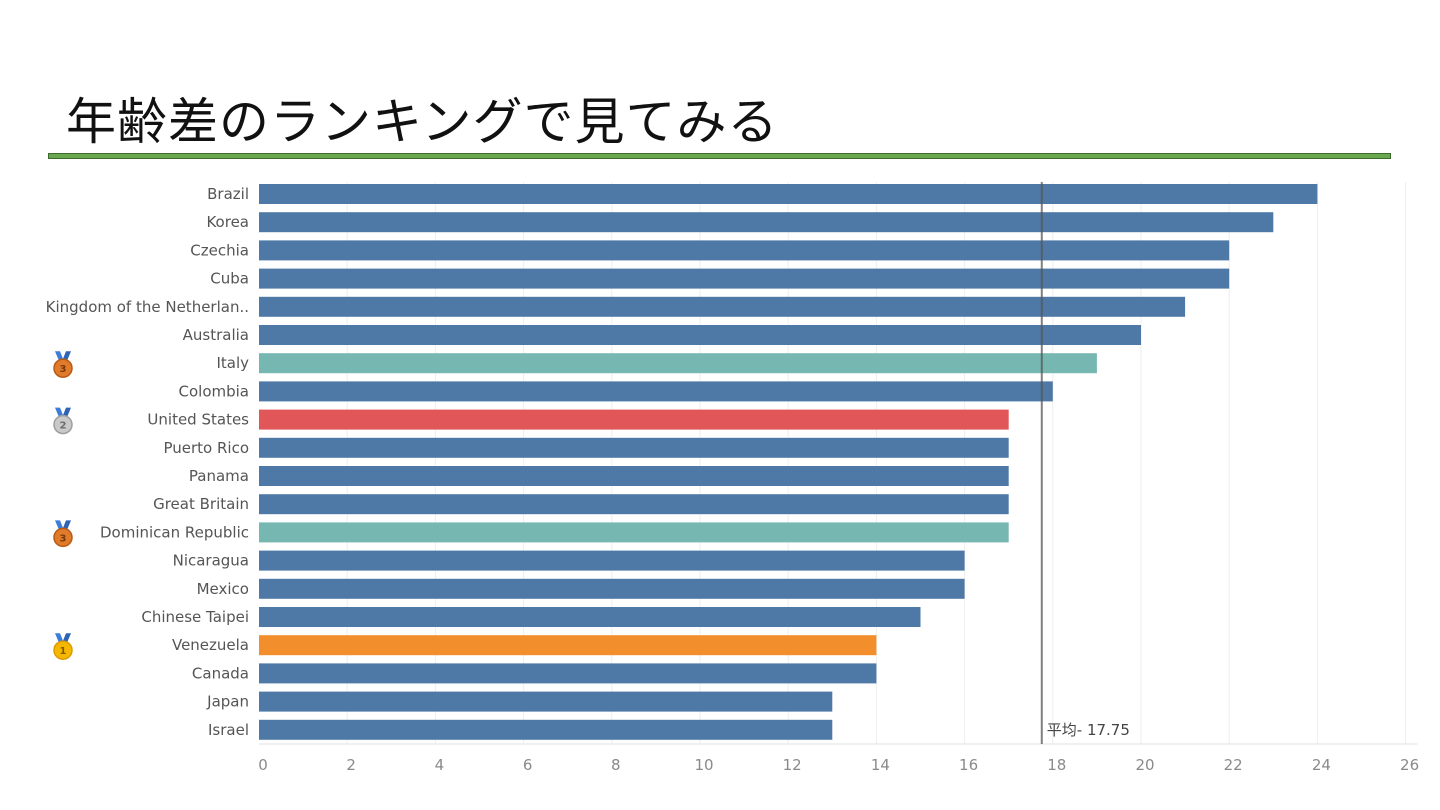 Image resolution: width=1440 pixels, height=810 pixels. Describe the element at coordinates (616, 765) in the screenshot. I see `x-tick-label: 8` at that location.